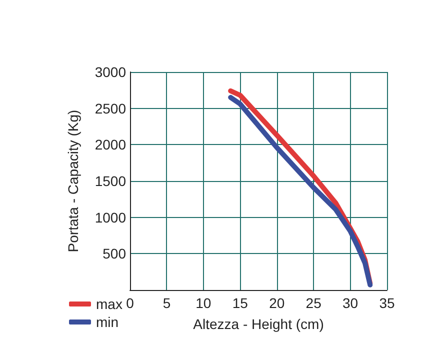  I want to click on x-tick-label: 30, so click(350, 303).